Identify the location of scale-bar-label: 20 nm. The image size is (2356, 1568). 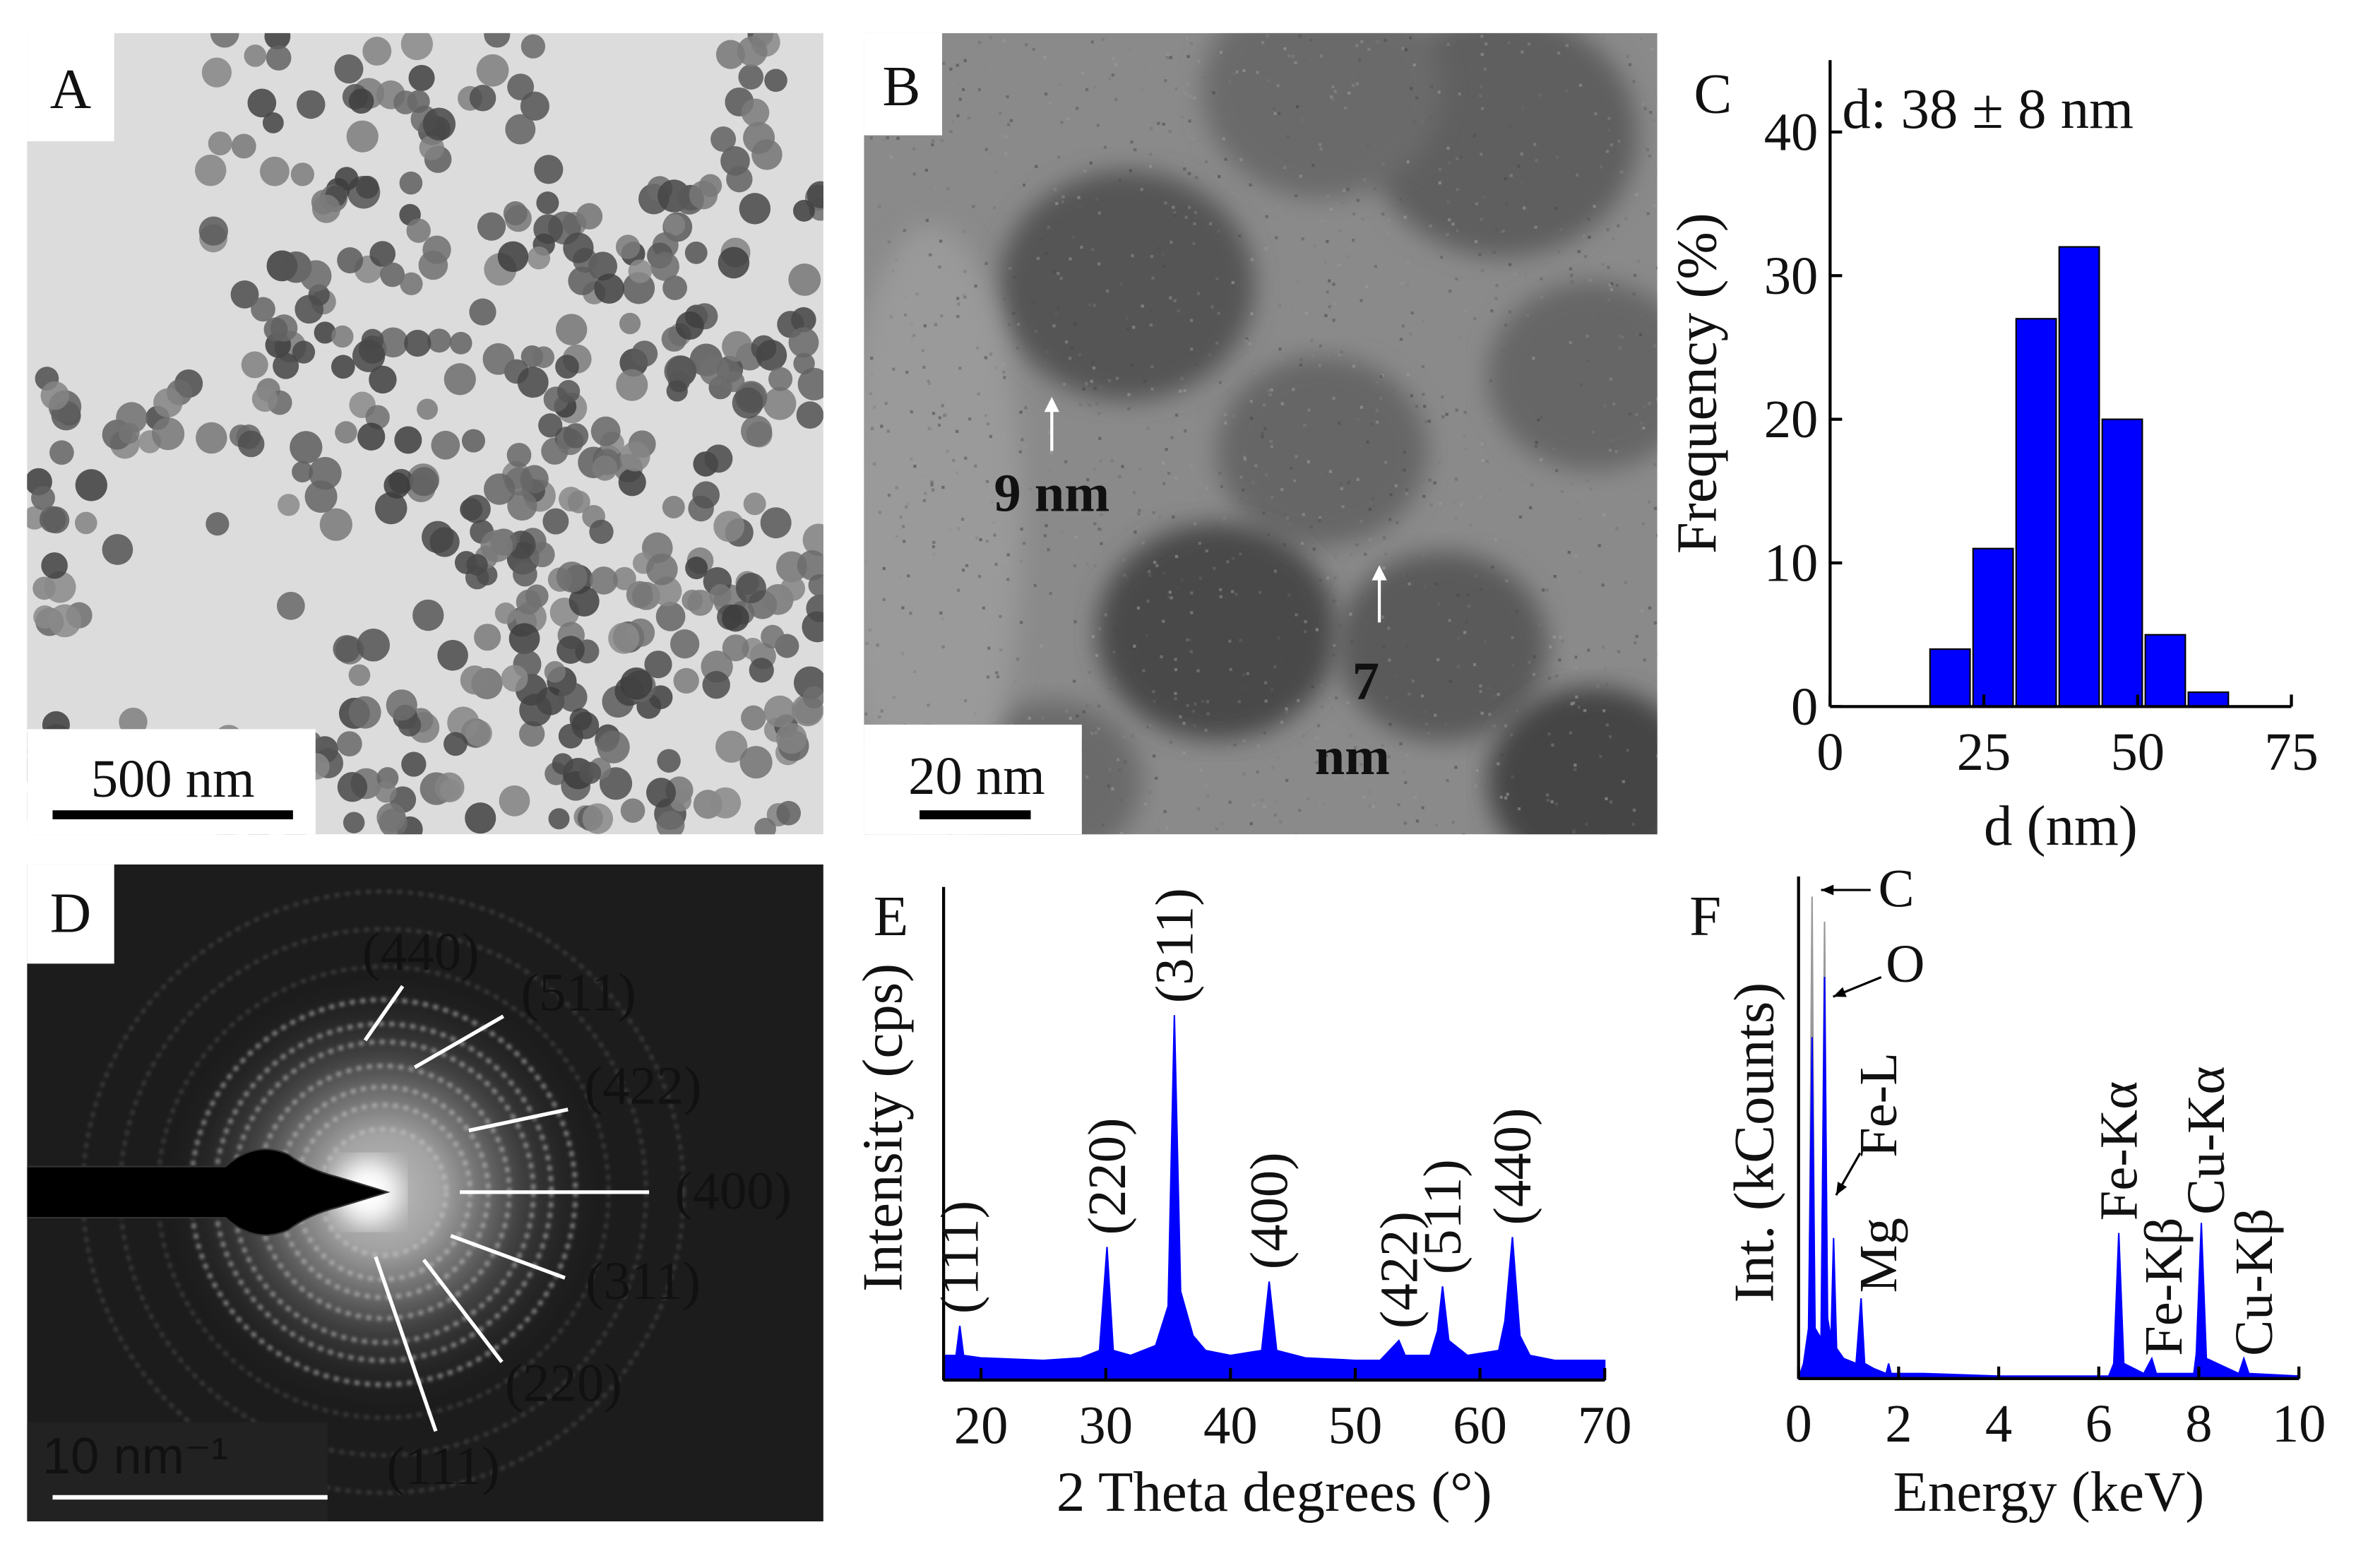
(977, 776).